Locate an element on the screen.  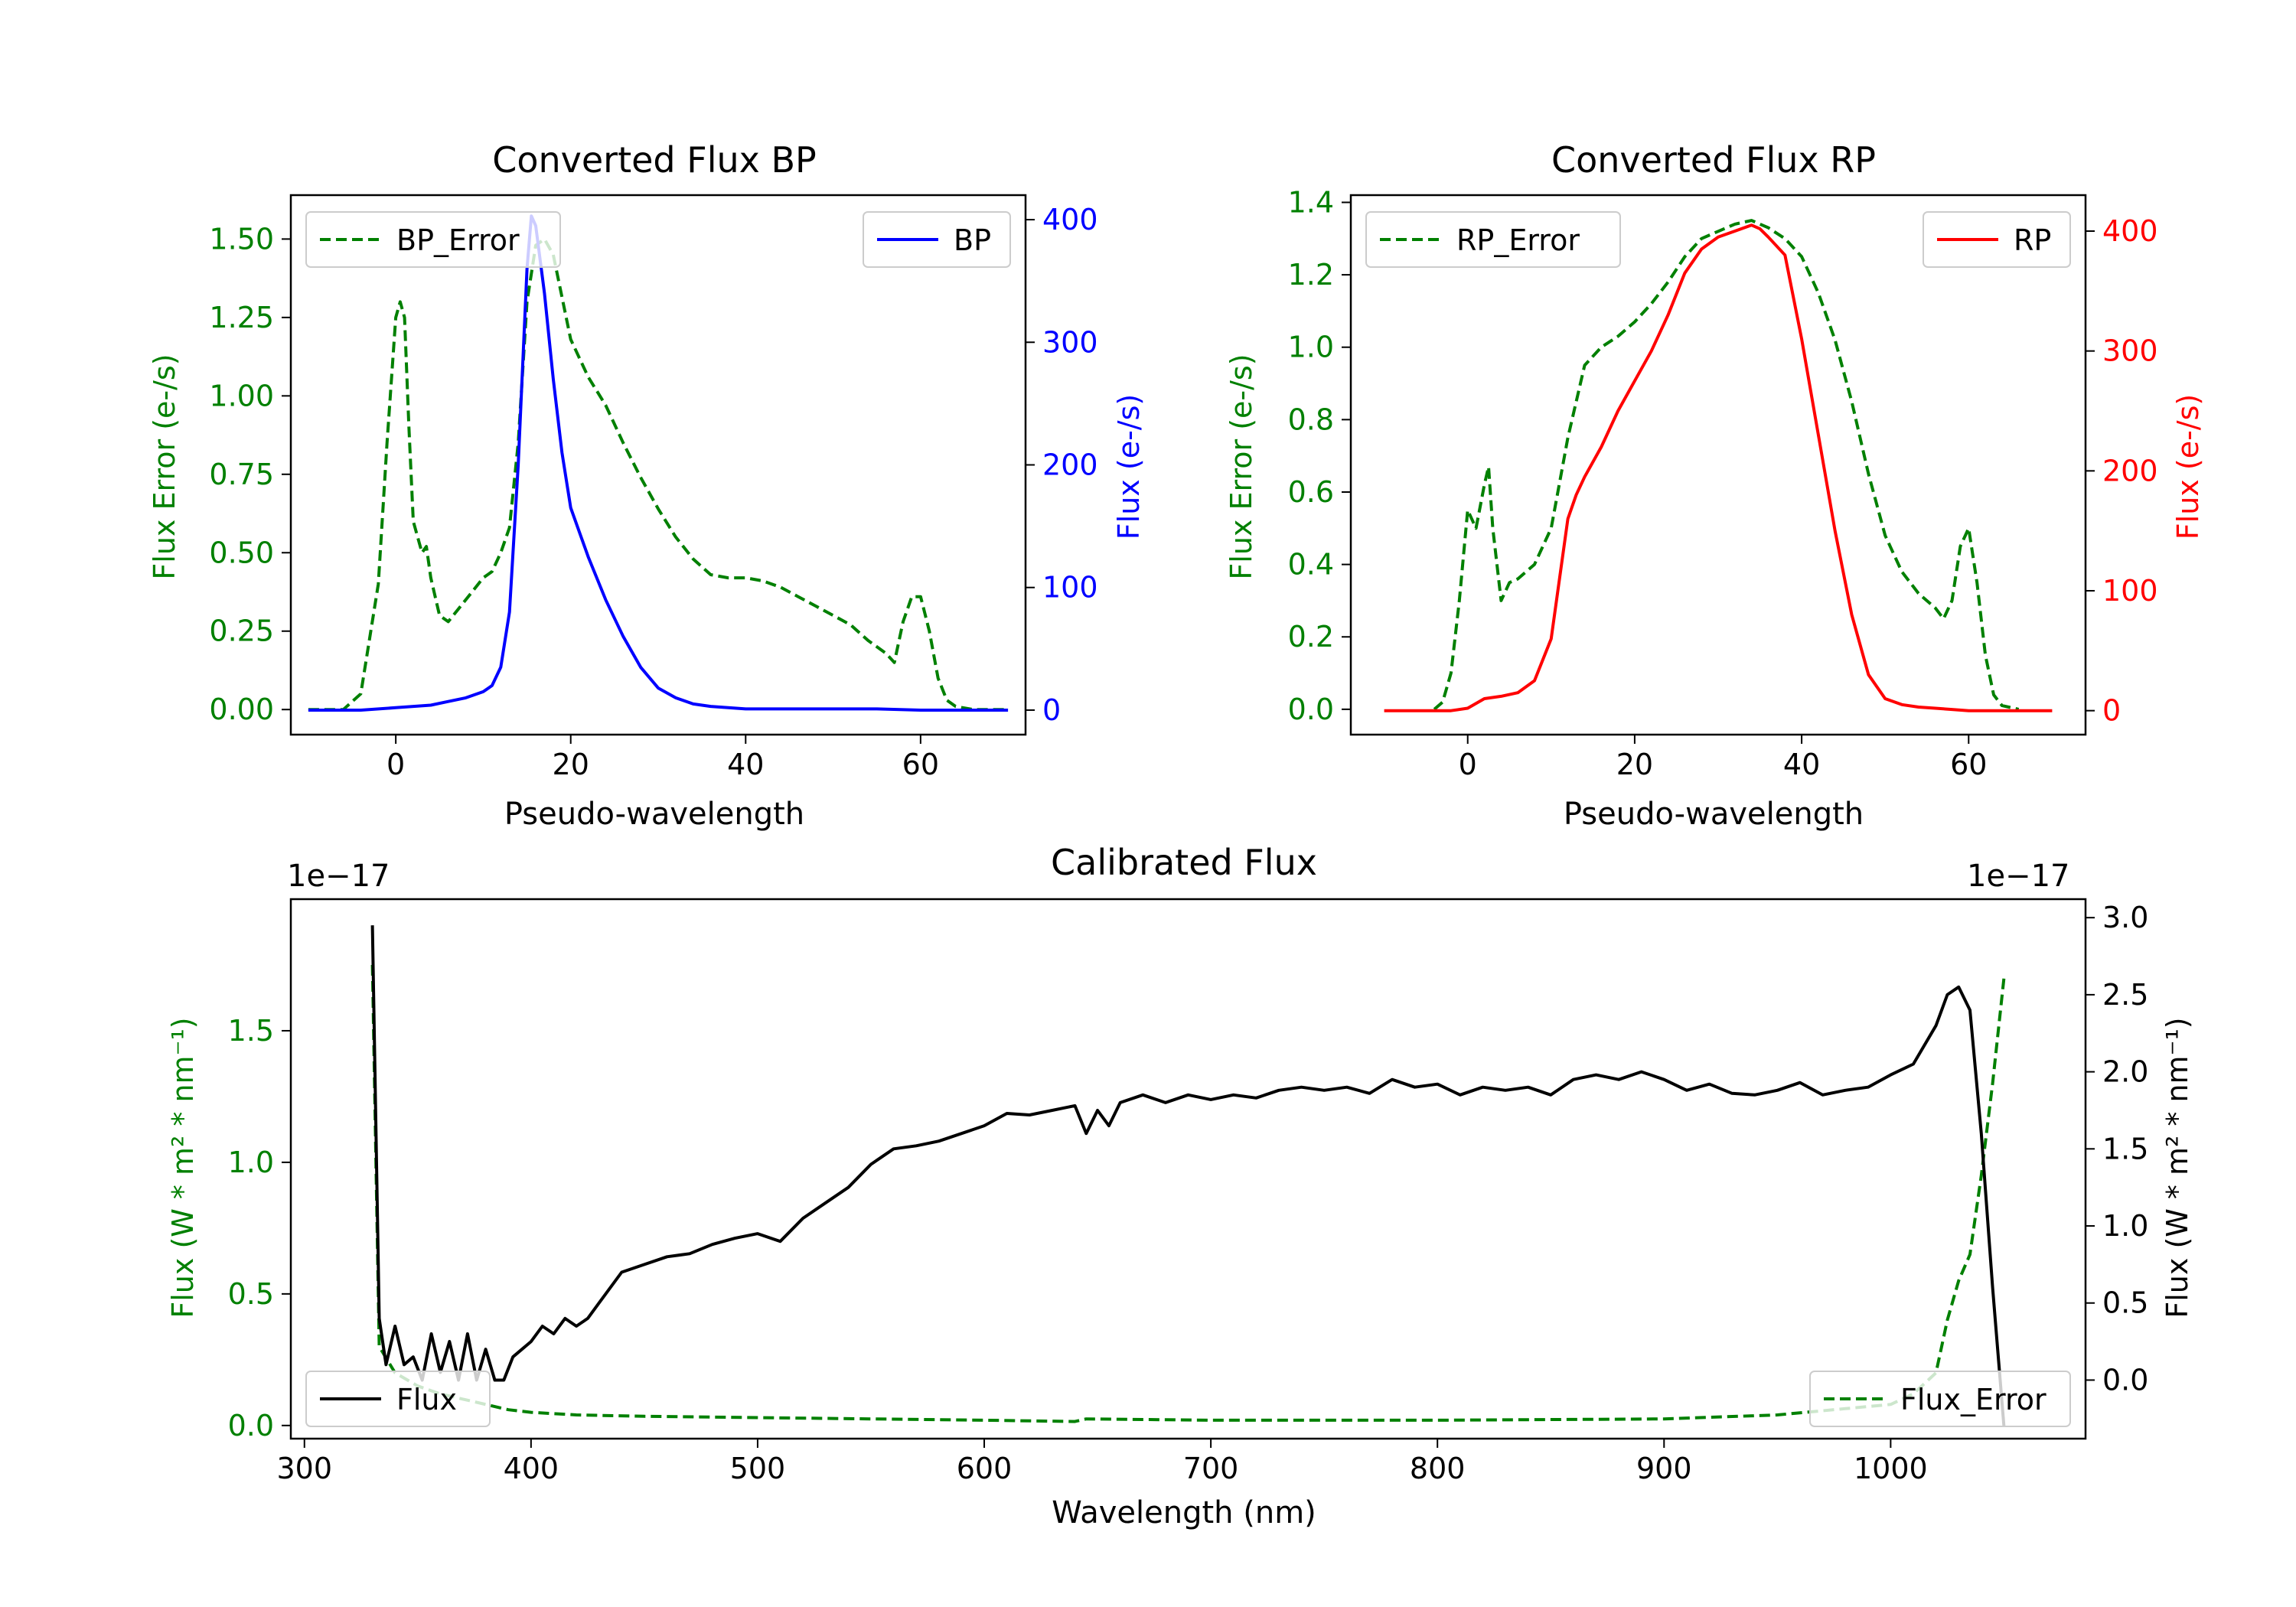
legend-label: RP_Error is located at coordinates (1518, 240).